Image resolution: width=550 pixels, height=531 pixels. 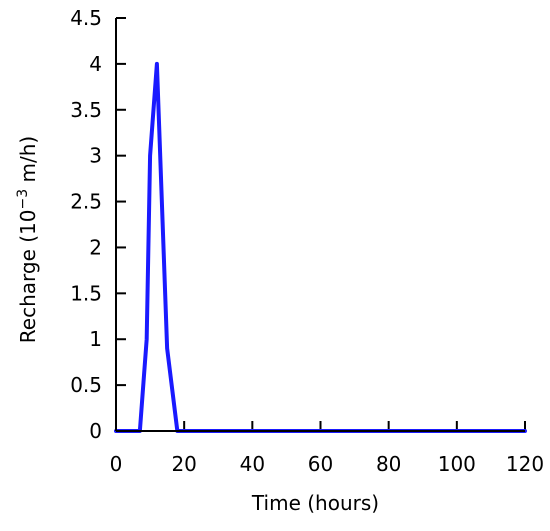 What do you see at coordinates (95, 156) in the screenshot?
I see `y-tick-label: 3` at bounding box center [95, 156].